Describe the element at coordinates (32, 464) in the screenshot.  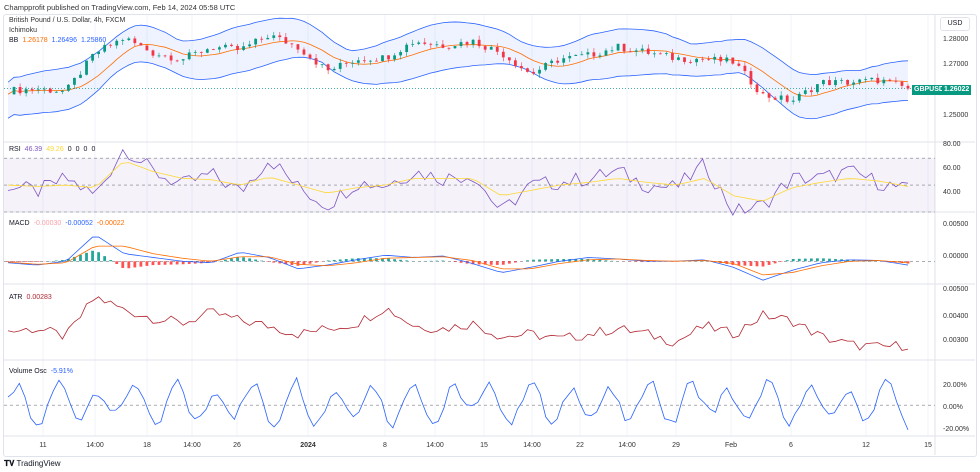
I see `tradingview-logo: 𝐓𝐕 TradingView` at that location.